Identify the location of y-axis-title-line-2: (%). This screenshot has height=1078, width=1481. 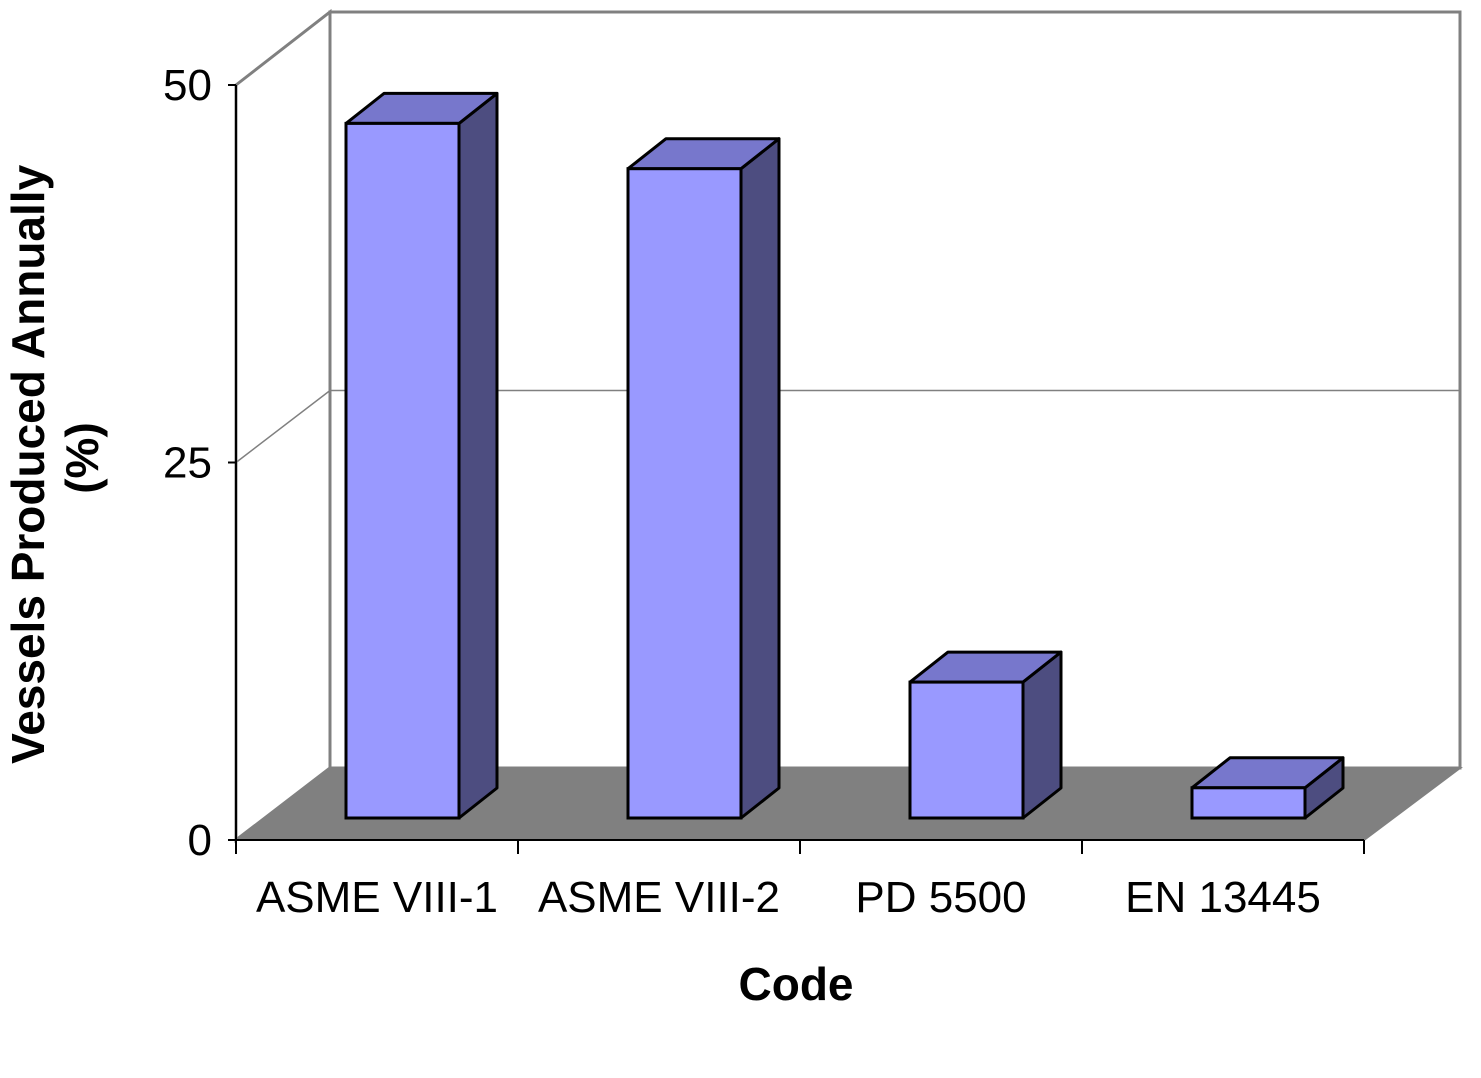
(82, 458).